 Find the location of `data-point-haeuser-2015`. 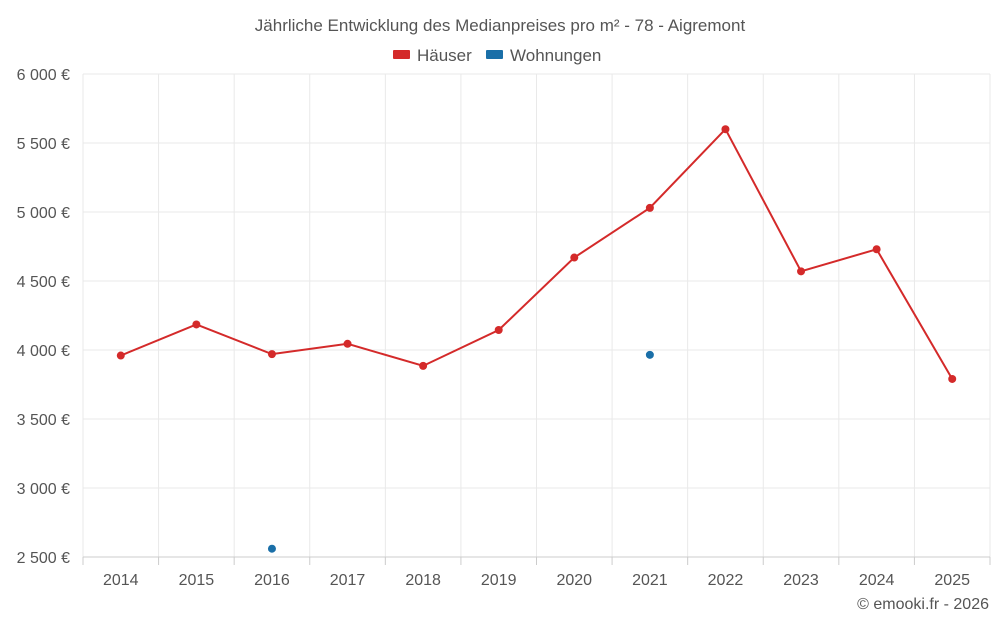

data-point-haeuser-2015 is located at coordinates (196, 324).